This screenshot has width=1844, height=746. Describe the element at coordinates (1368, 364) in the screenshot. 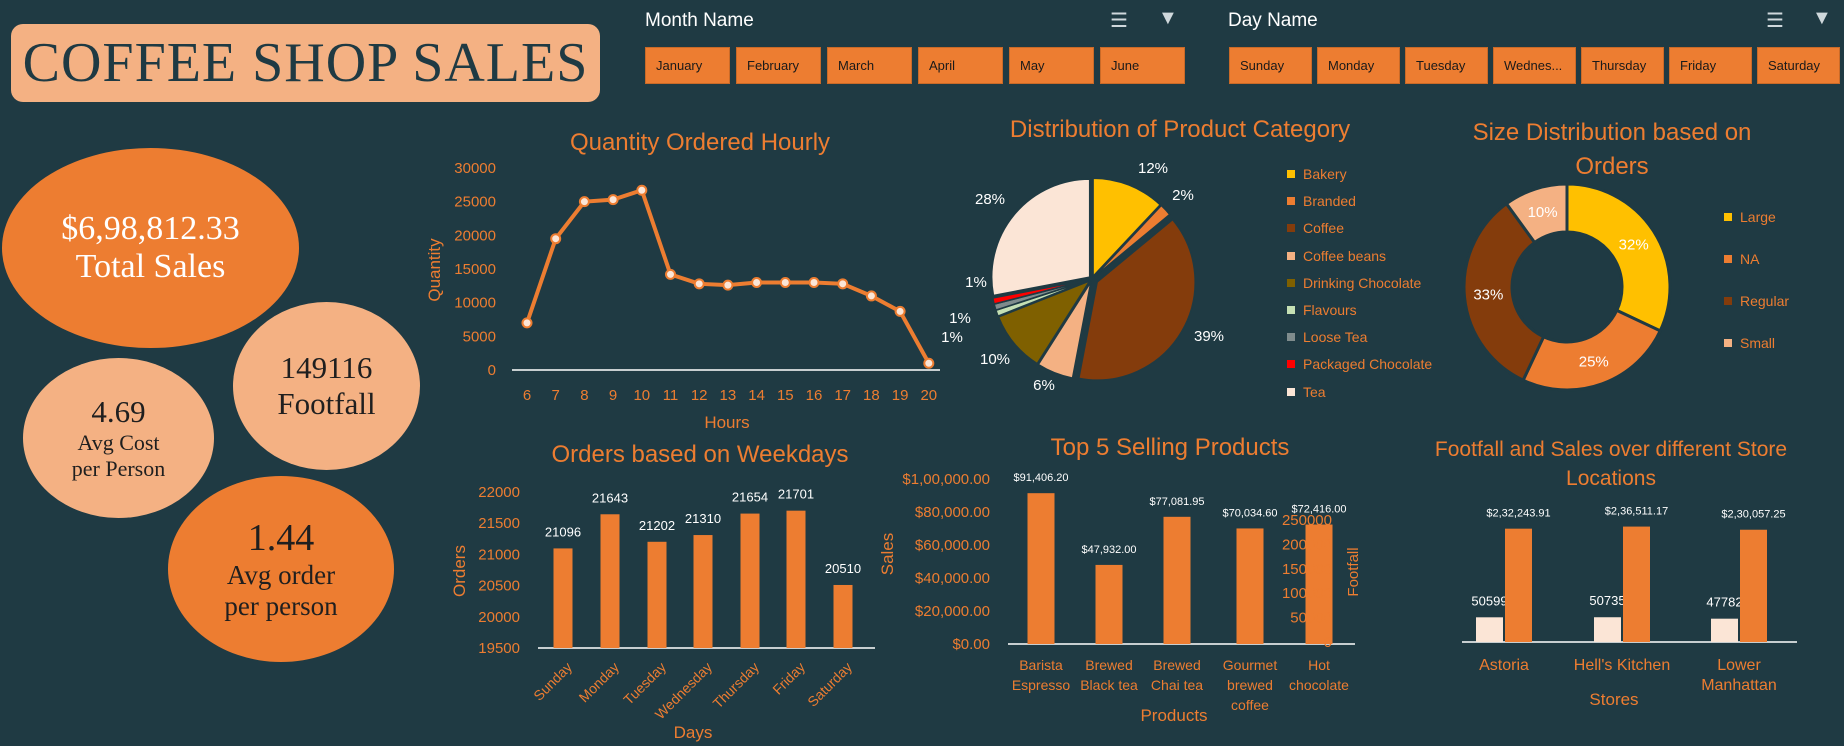

I see `legend-label: Packaged Chocolate` at that location.